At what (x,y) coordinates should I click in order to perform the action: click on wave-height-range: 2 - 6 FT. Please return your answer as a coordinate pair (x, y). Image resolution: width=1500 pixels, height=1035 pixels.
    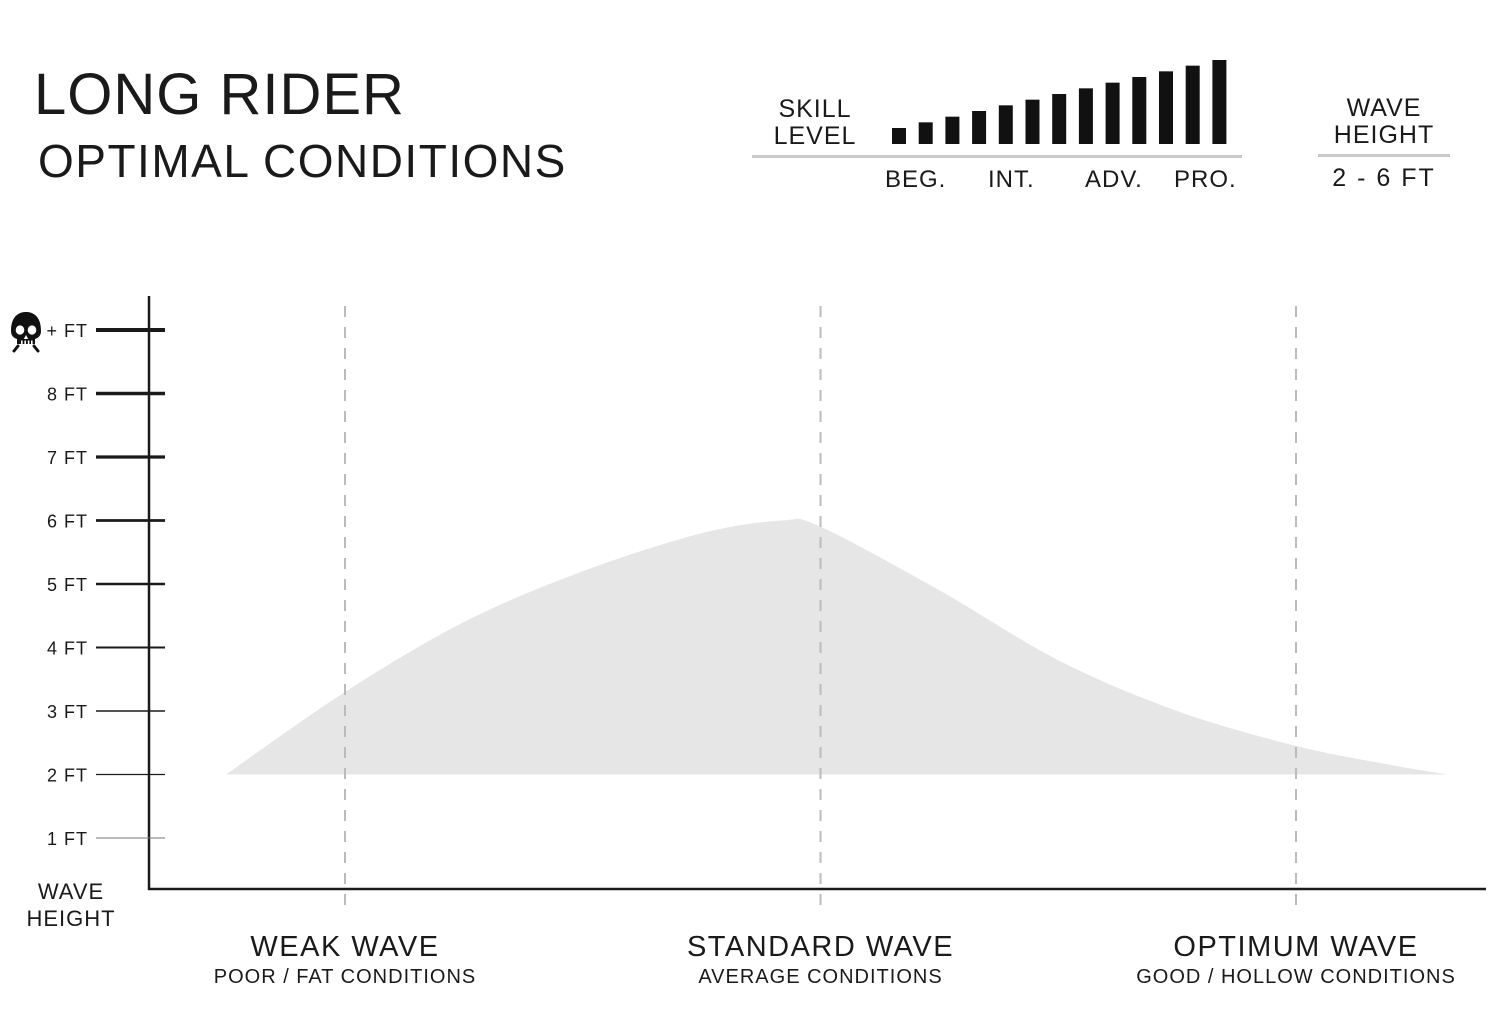
    Looking at the image, I should click on (1384, 178).